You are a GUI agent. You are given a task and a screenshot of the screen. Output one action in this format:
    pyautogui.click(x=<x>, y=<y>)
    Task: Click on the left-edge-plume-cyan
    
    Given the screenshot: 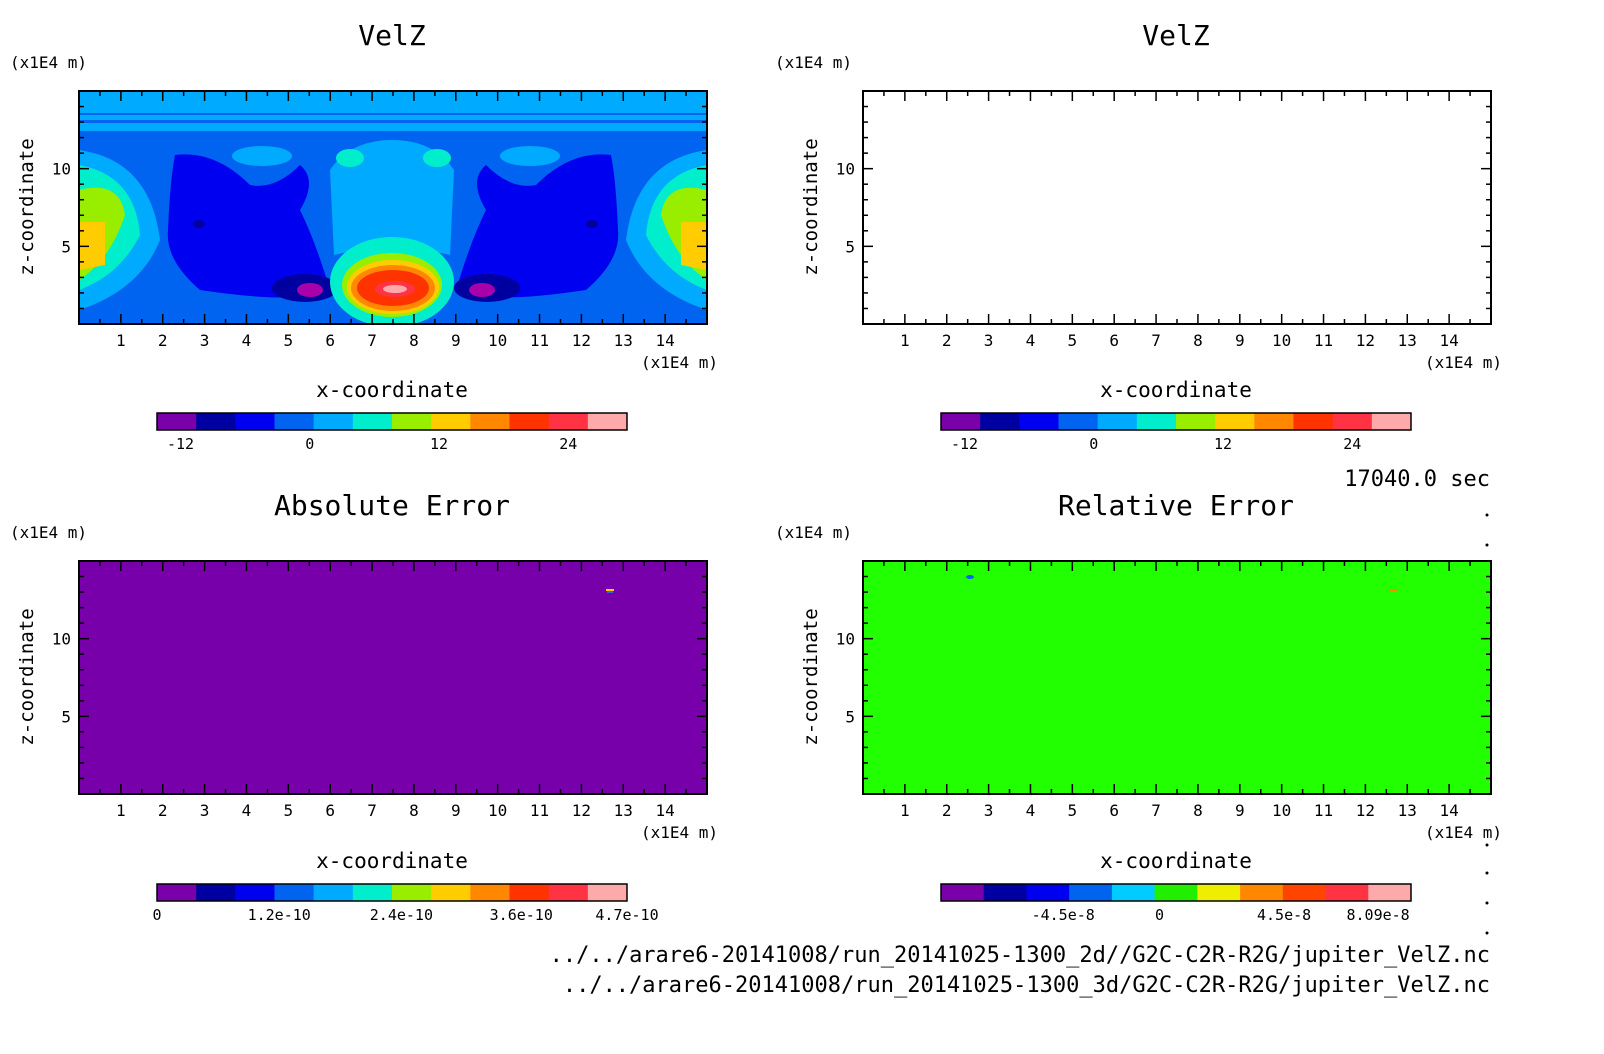 What is the action you would take?
    pyautogui.click(x=903, y=230)
    